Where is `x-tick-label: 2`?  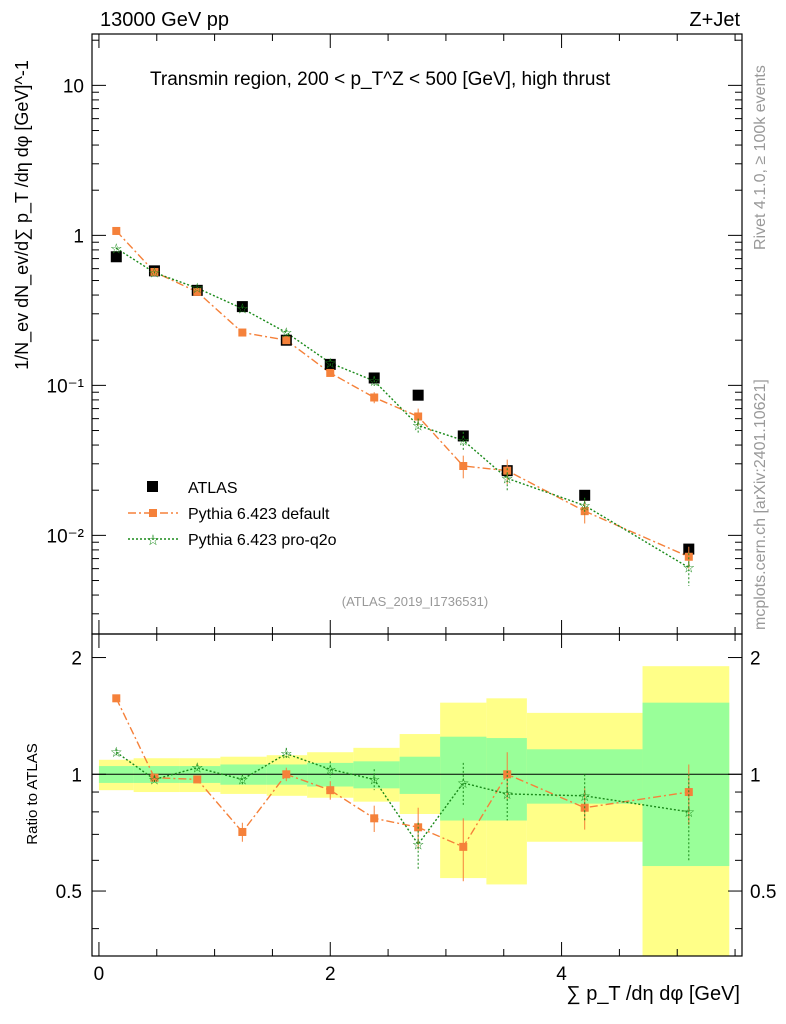
x-tick-label: 2 is located at coordinates (330, 974).